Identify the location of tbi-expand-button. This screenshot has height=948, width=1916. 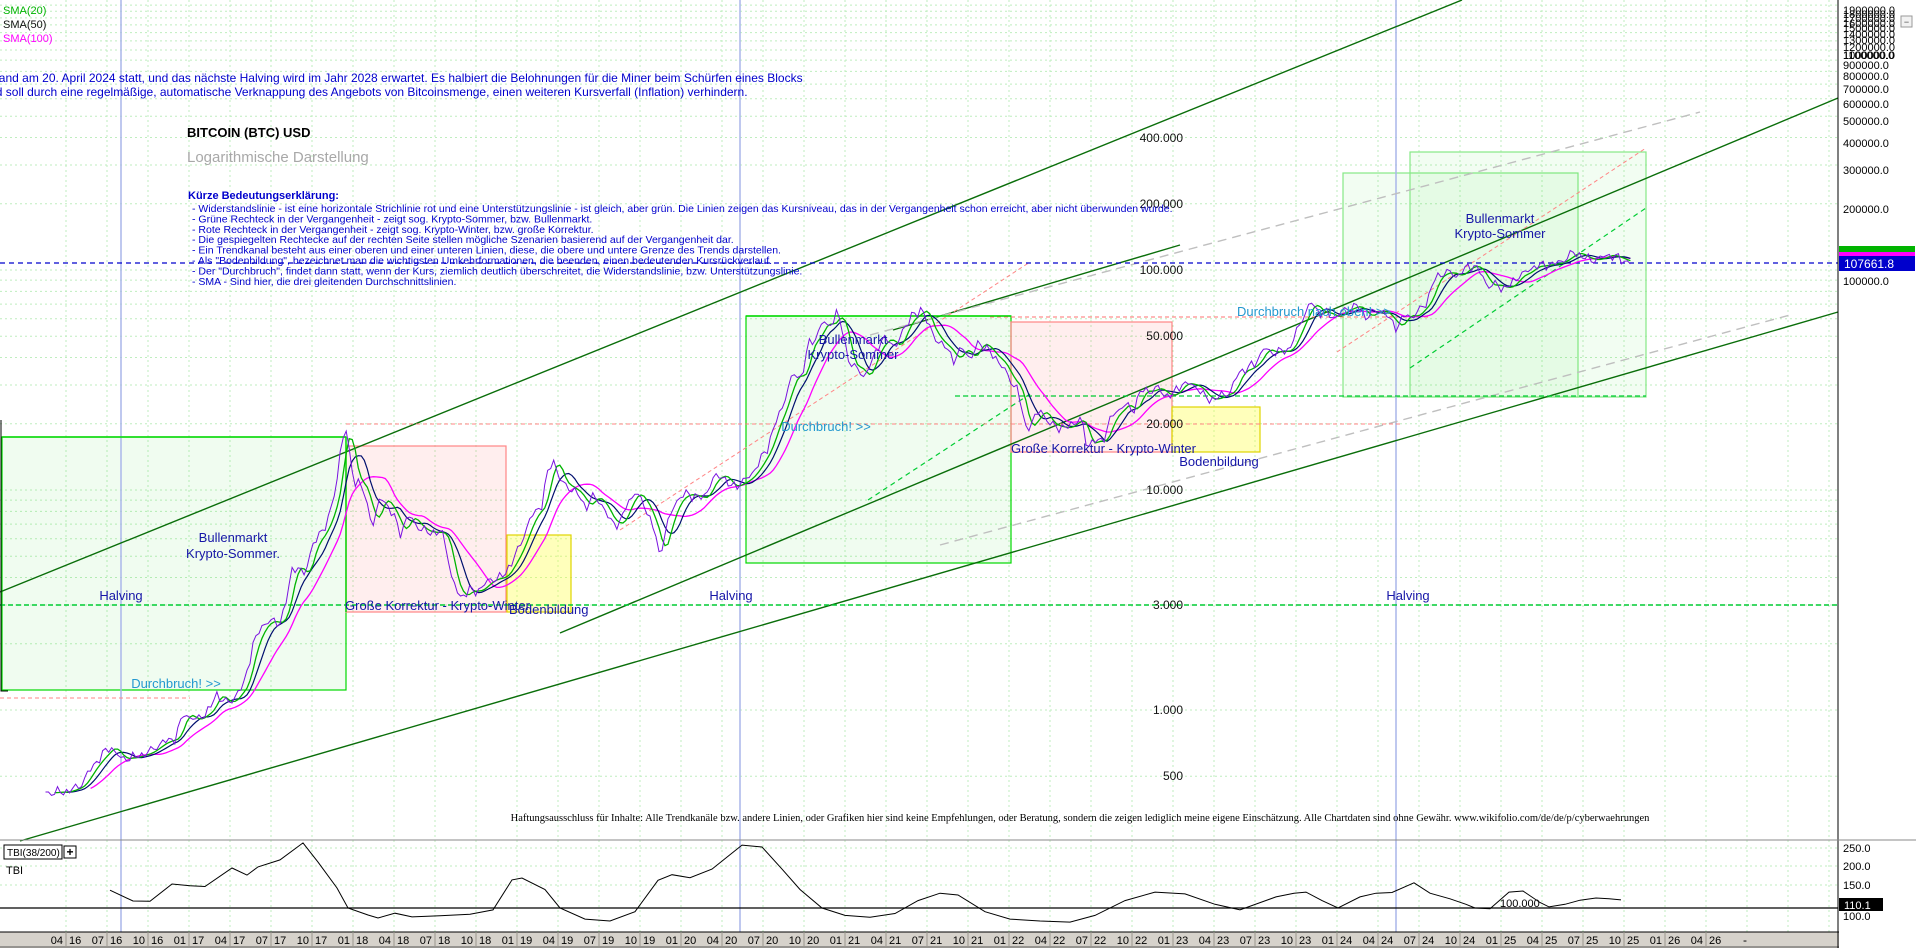
(70, 852).